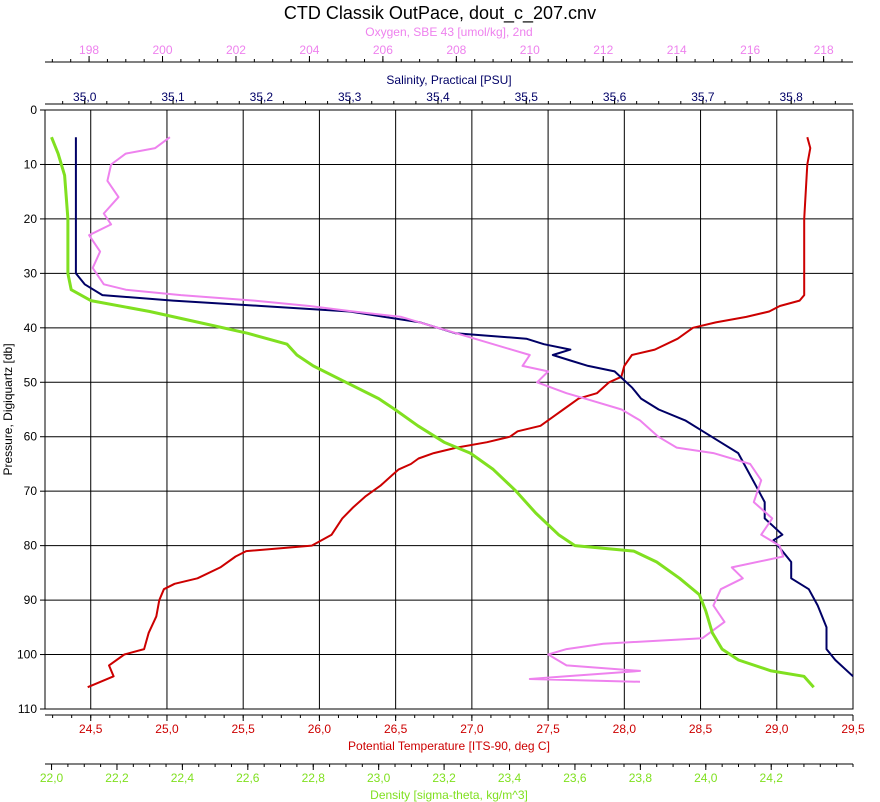 The width and height of the screenshot is (880, 802). I want to click on x-tick-label-salinity: 35,6, so click(615, 97).